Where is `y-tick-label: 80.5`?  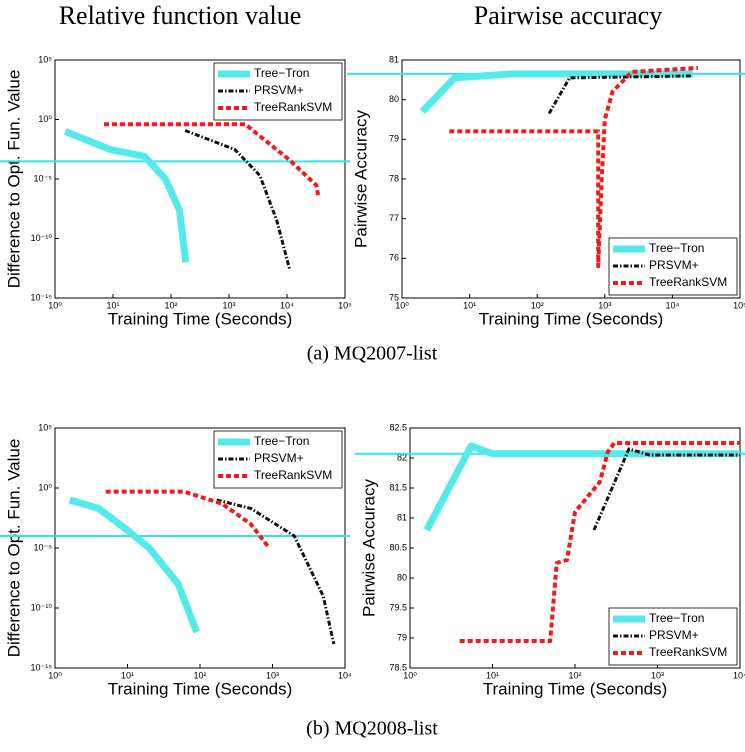
y-tick-label: 80.5 is located at coordinates (398, 547).